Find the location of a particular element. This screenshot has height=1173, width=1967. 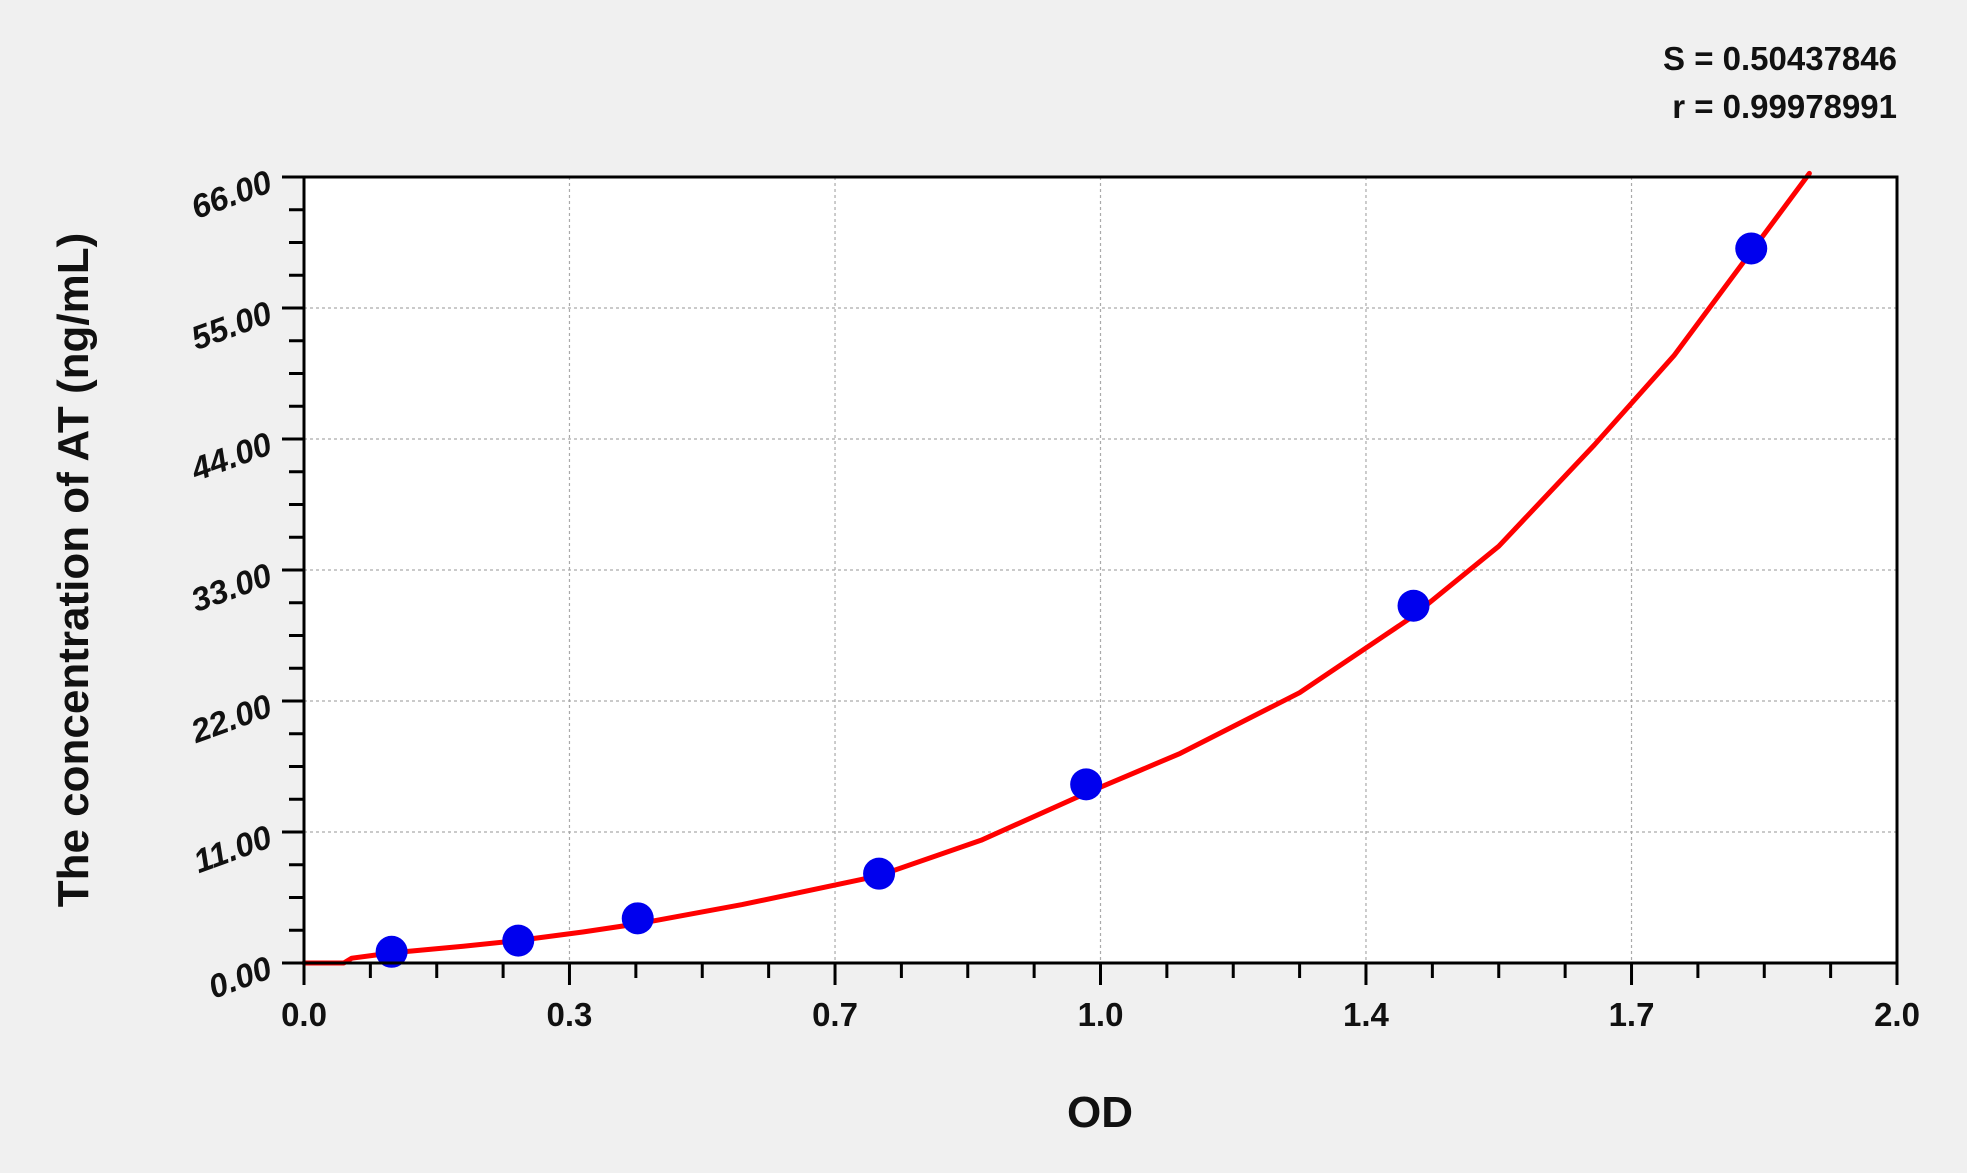

y-tick-label: 0.00 is located at coordinates (240, 977).